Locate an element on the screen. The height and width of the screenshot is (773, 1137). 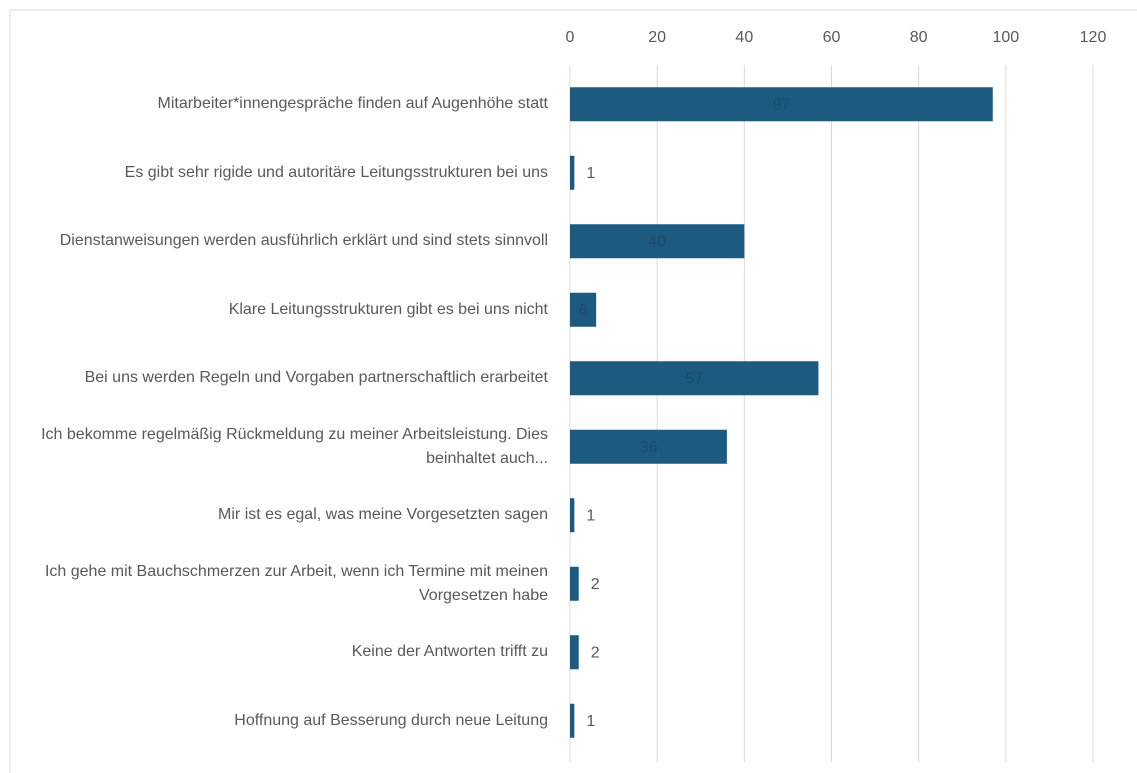
x-tick-label: 20 is located at coordinates (657, 37).